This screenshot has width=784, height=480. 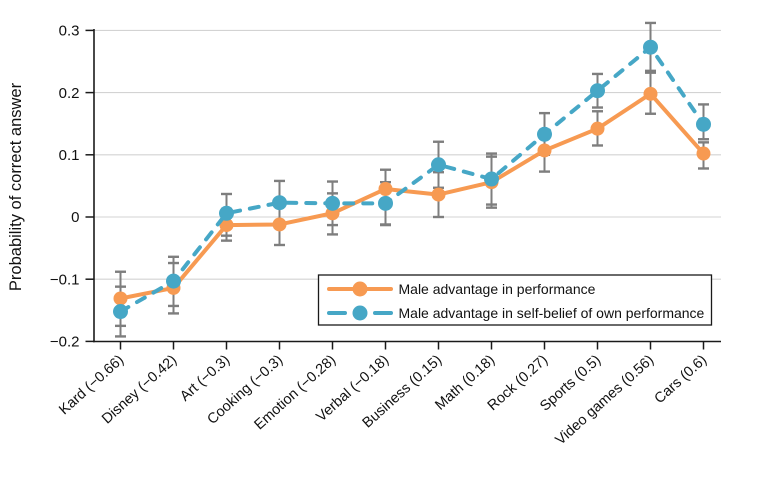 What do you see at coordinates (75, 217) in the screenshot?
I see `y-tick-label: 0` at bounding box center [75, 217].